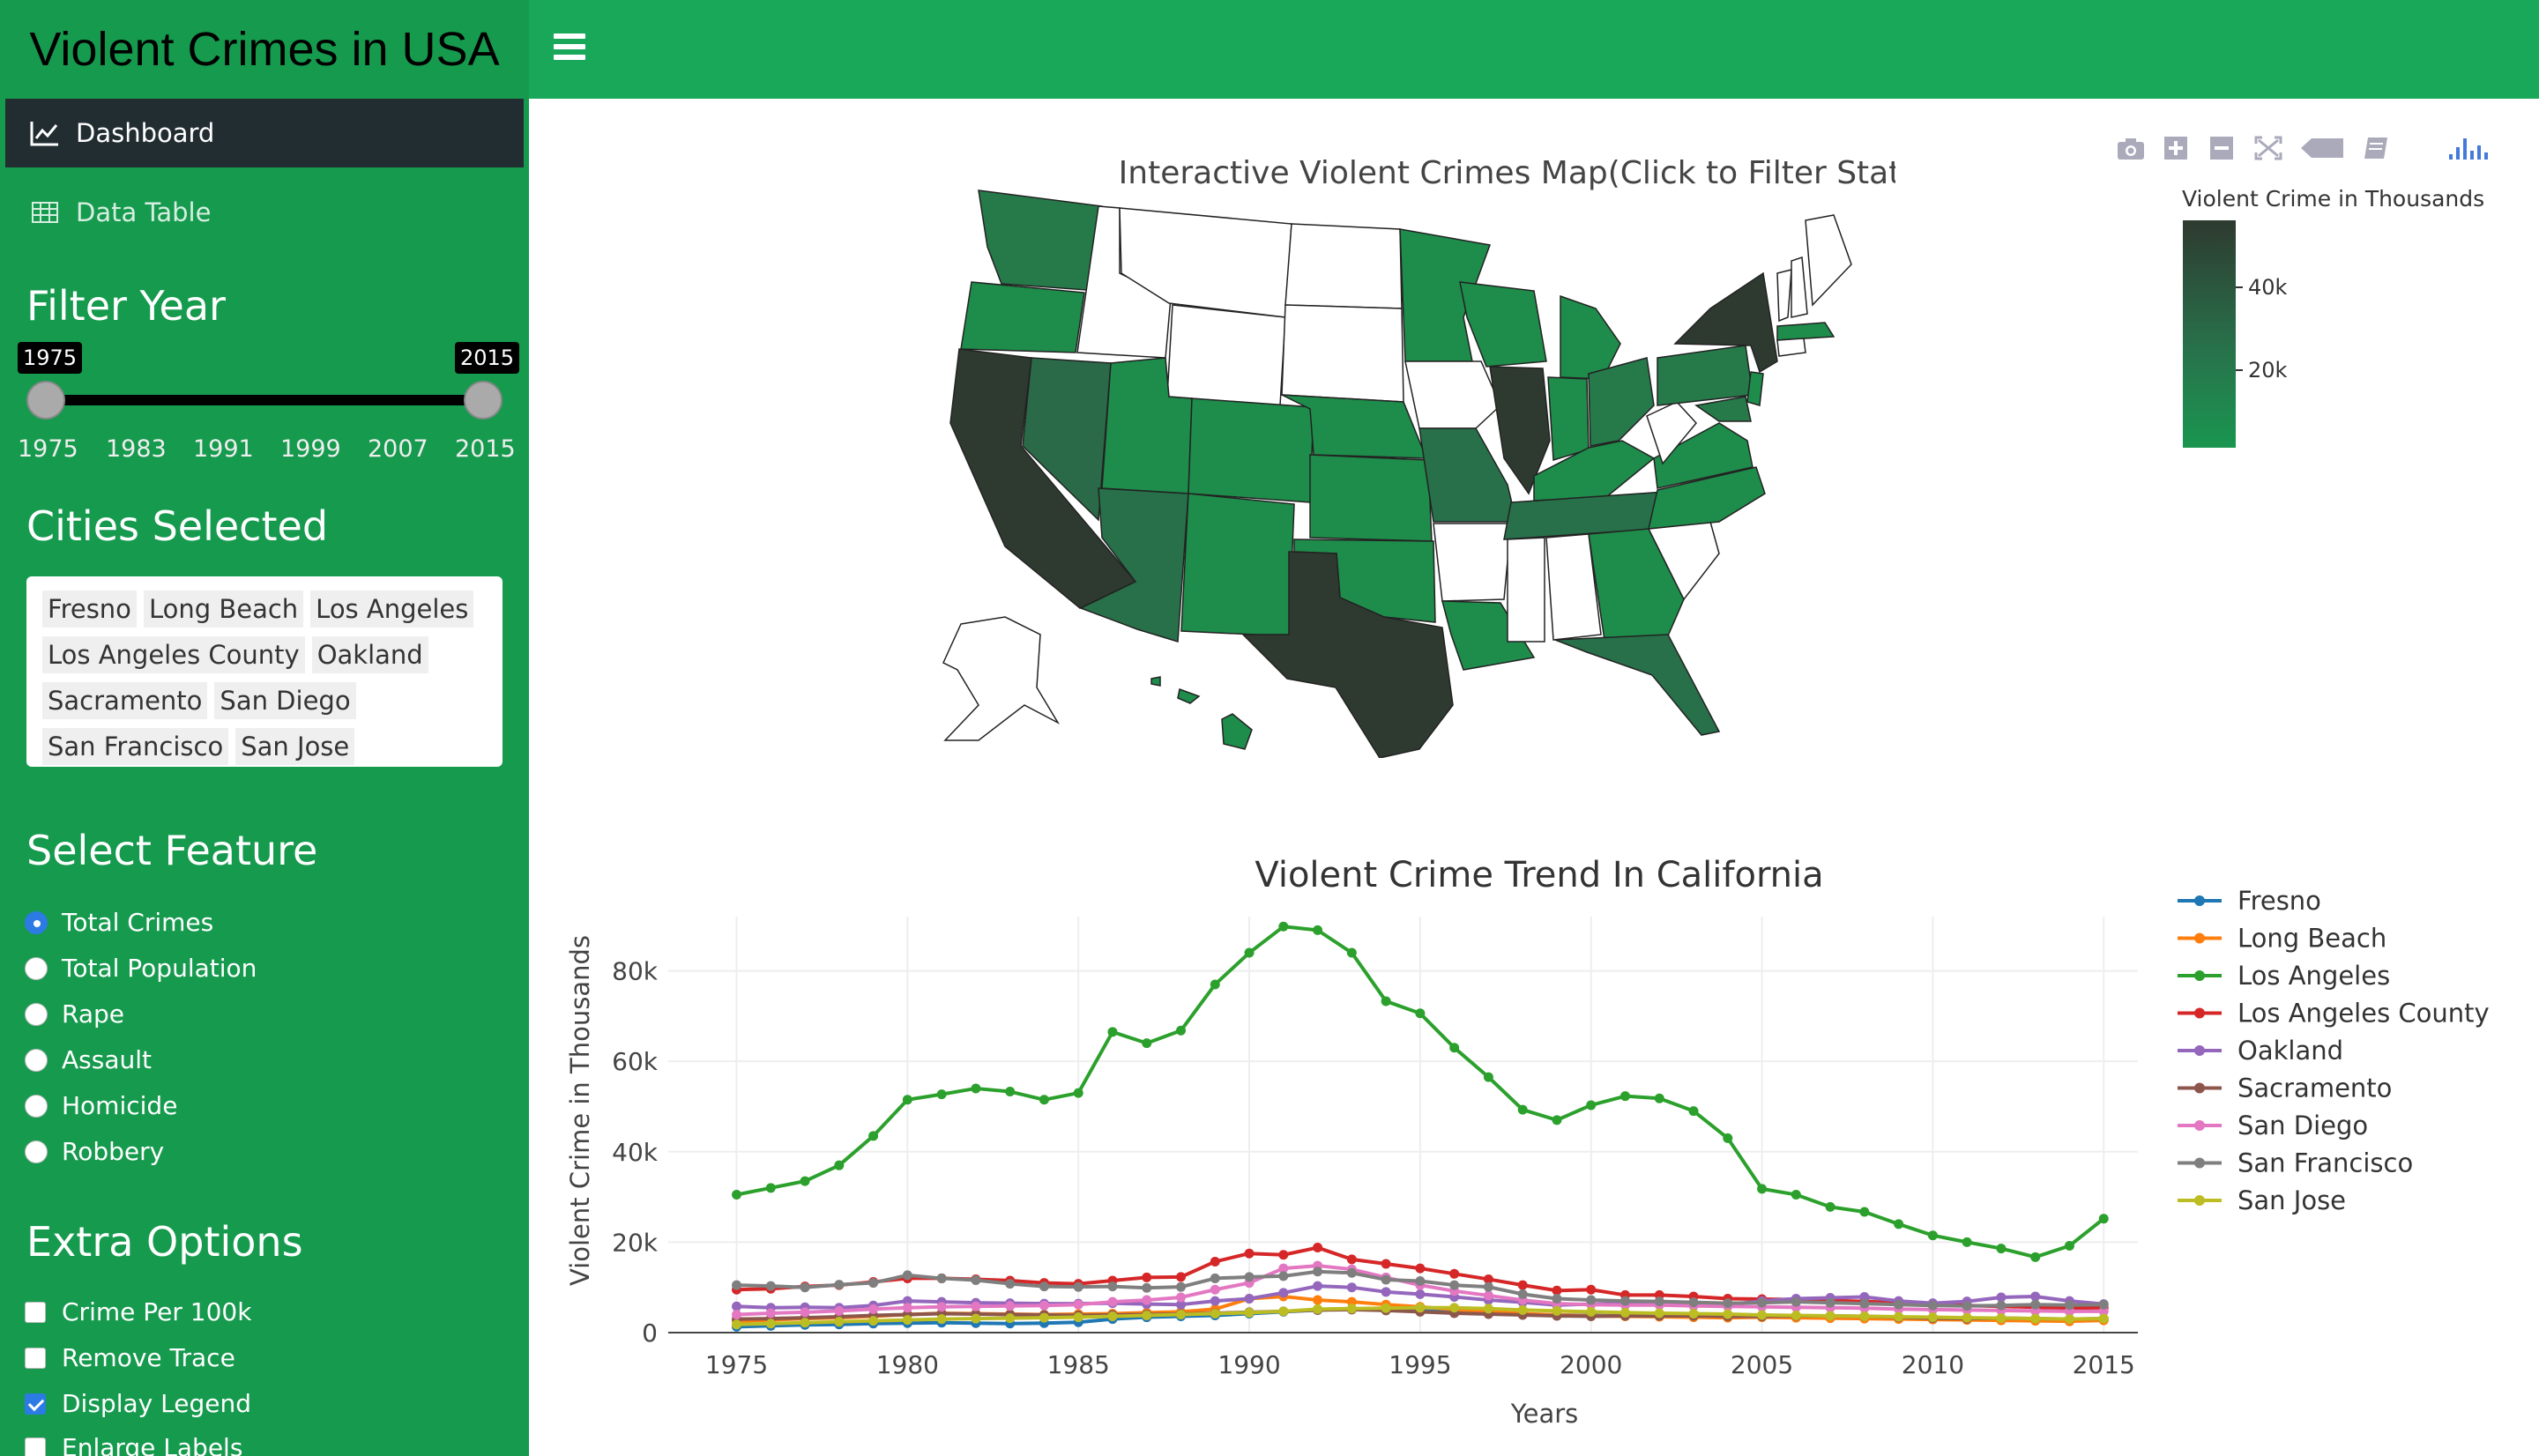 This screenshot has height=1456, width=2539. Describe the element at coordinates (135, 746) in the screenshot. I see `city-chip: San Francisco` at that location.